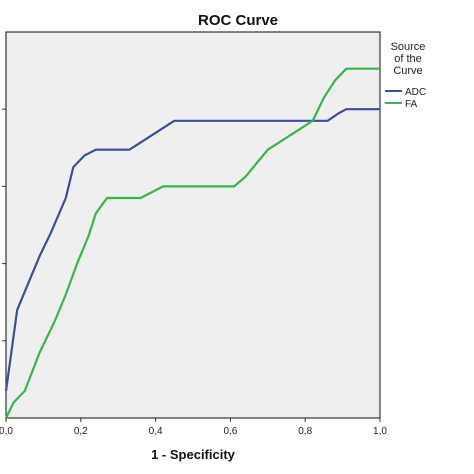 This screenshot has width=474, height=474. What do you see at coordinates (305, 431) in the screenshot?
I see `x-tick-label: 0,8` at bounding box center [305, 431].